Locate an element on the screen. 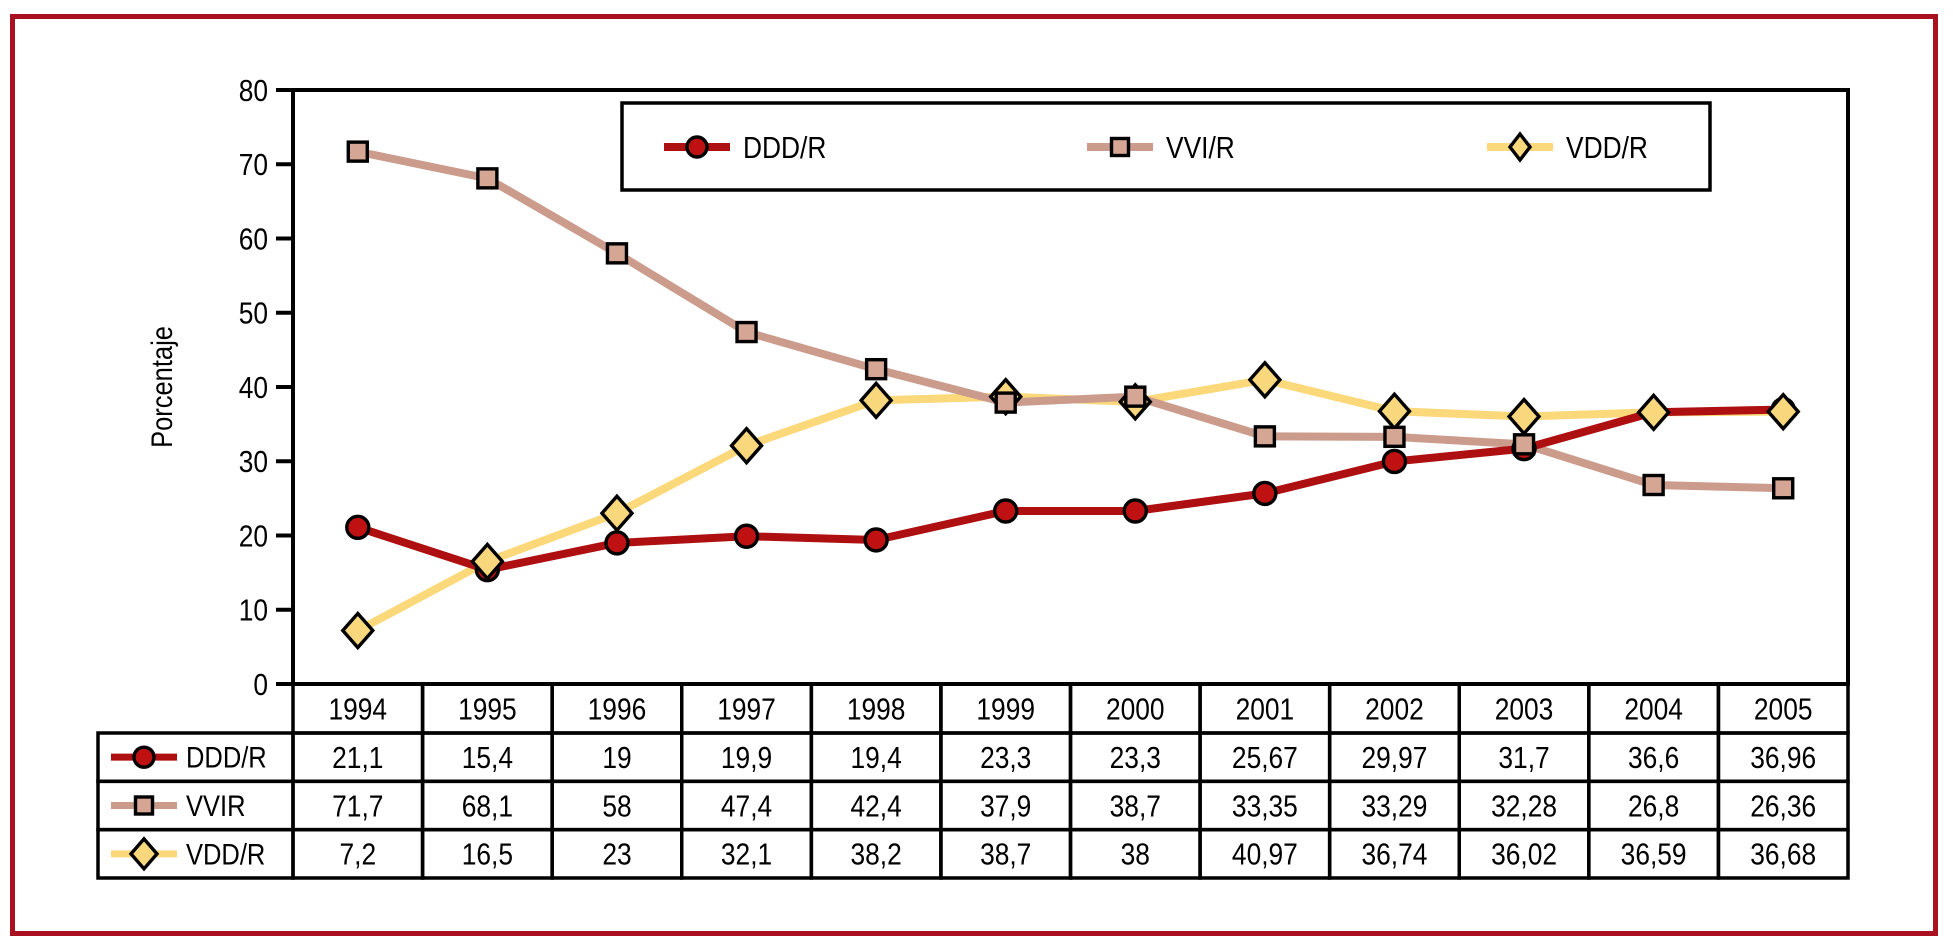 The image size is (1953, 951). data-point-VVI-2004 is located at coordinates (1653, 485).